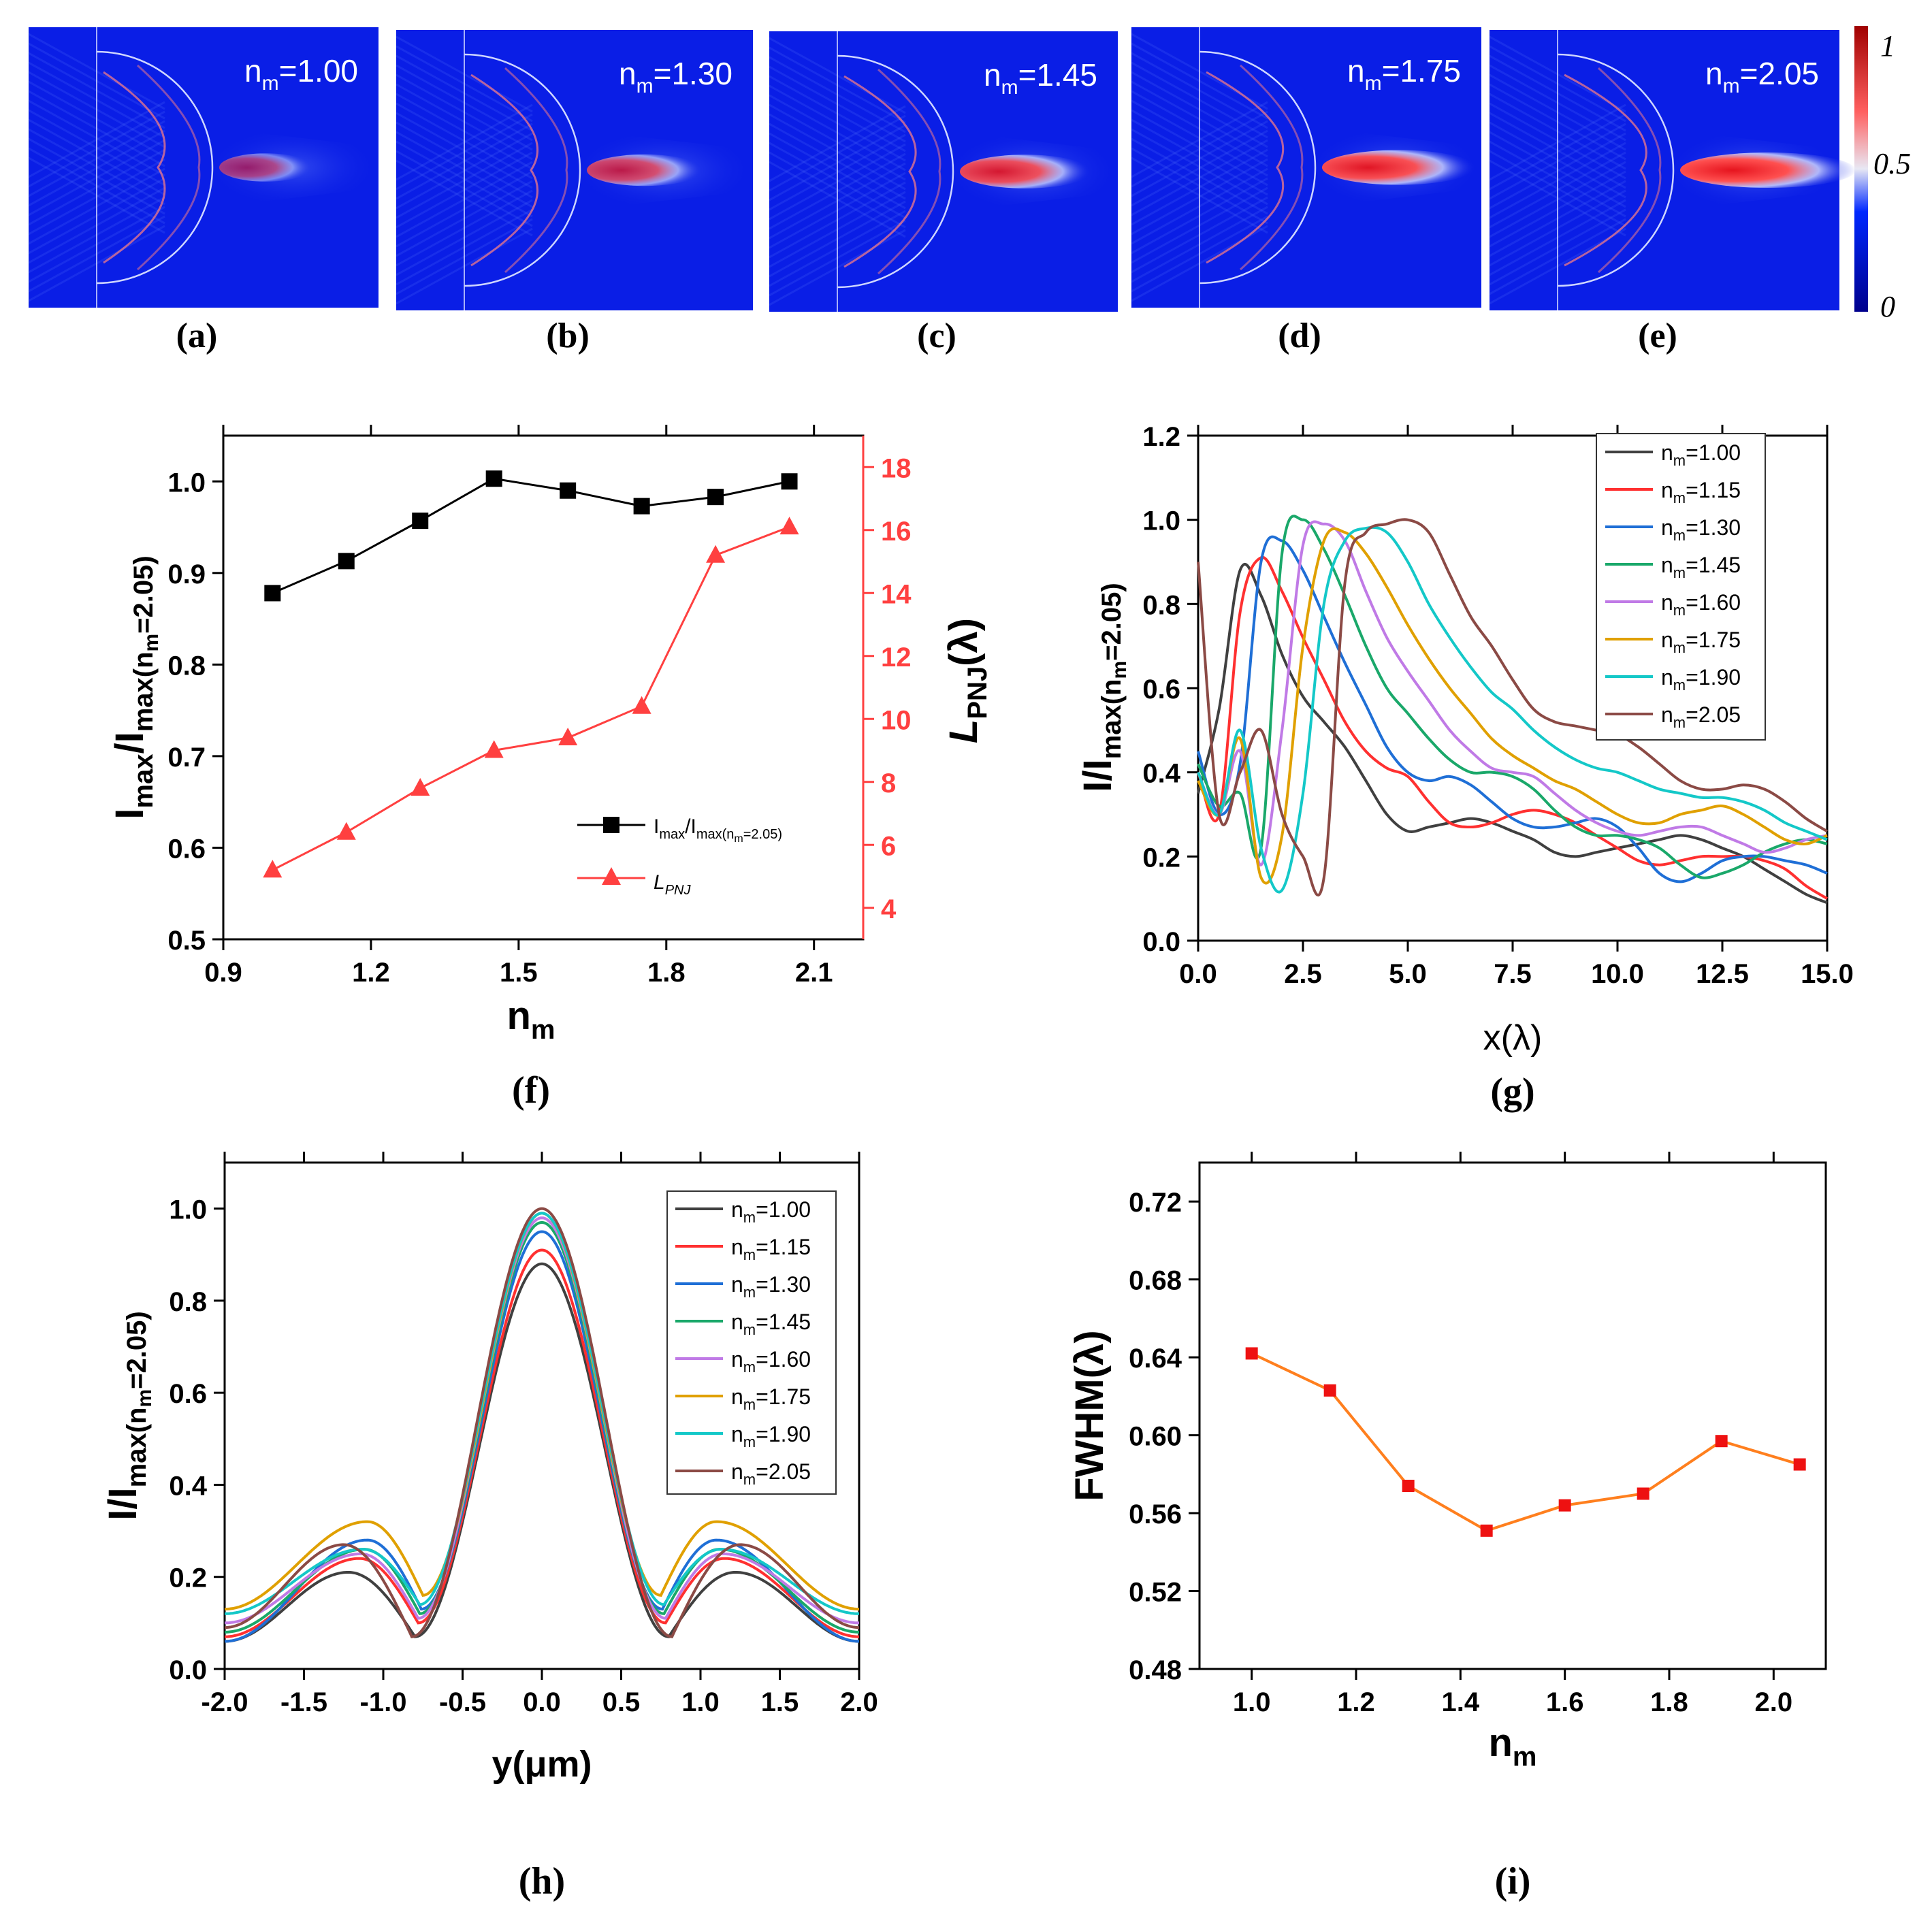  What do you see at coordinates (673, 884) in the screenshot?
I see `chart-f-legend-label-red: LPNJ` at bounding box center [673, 884].